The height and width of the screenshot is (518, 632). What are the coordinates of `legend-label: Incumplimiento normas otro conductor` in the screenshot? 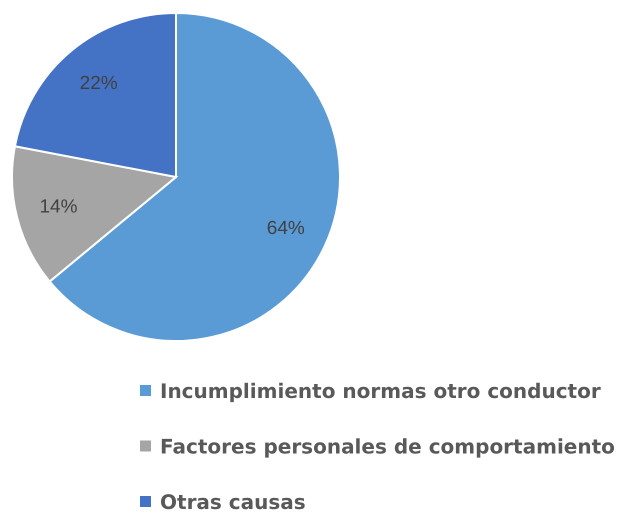 It's located at (380, 391).